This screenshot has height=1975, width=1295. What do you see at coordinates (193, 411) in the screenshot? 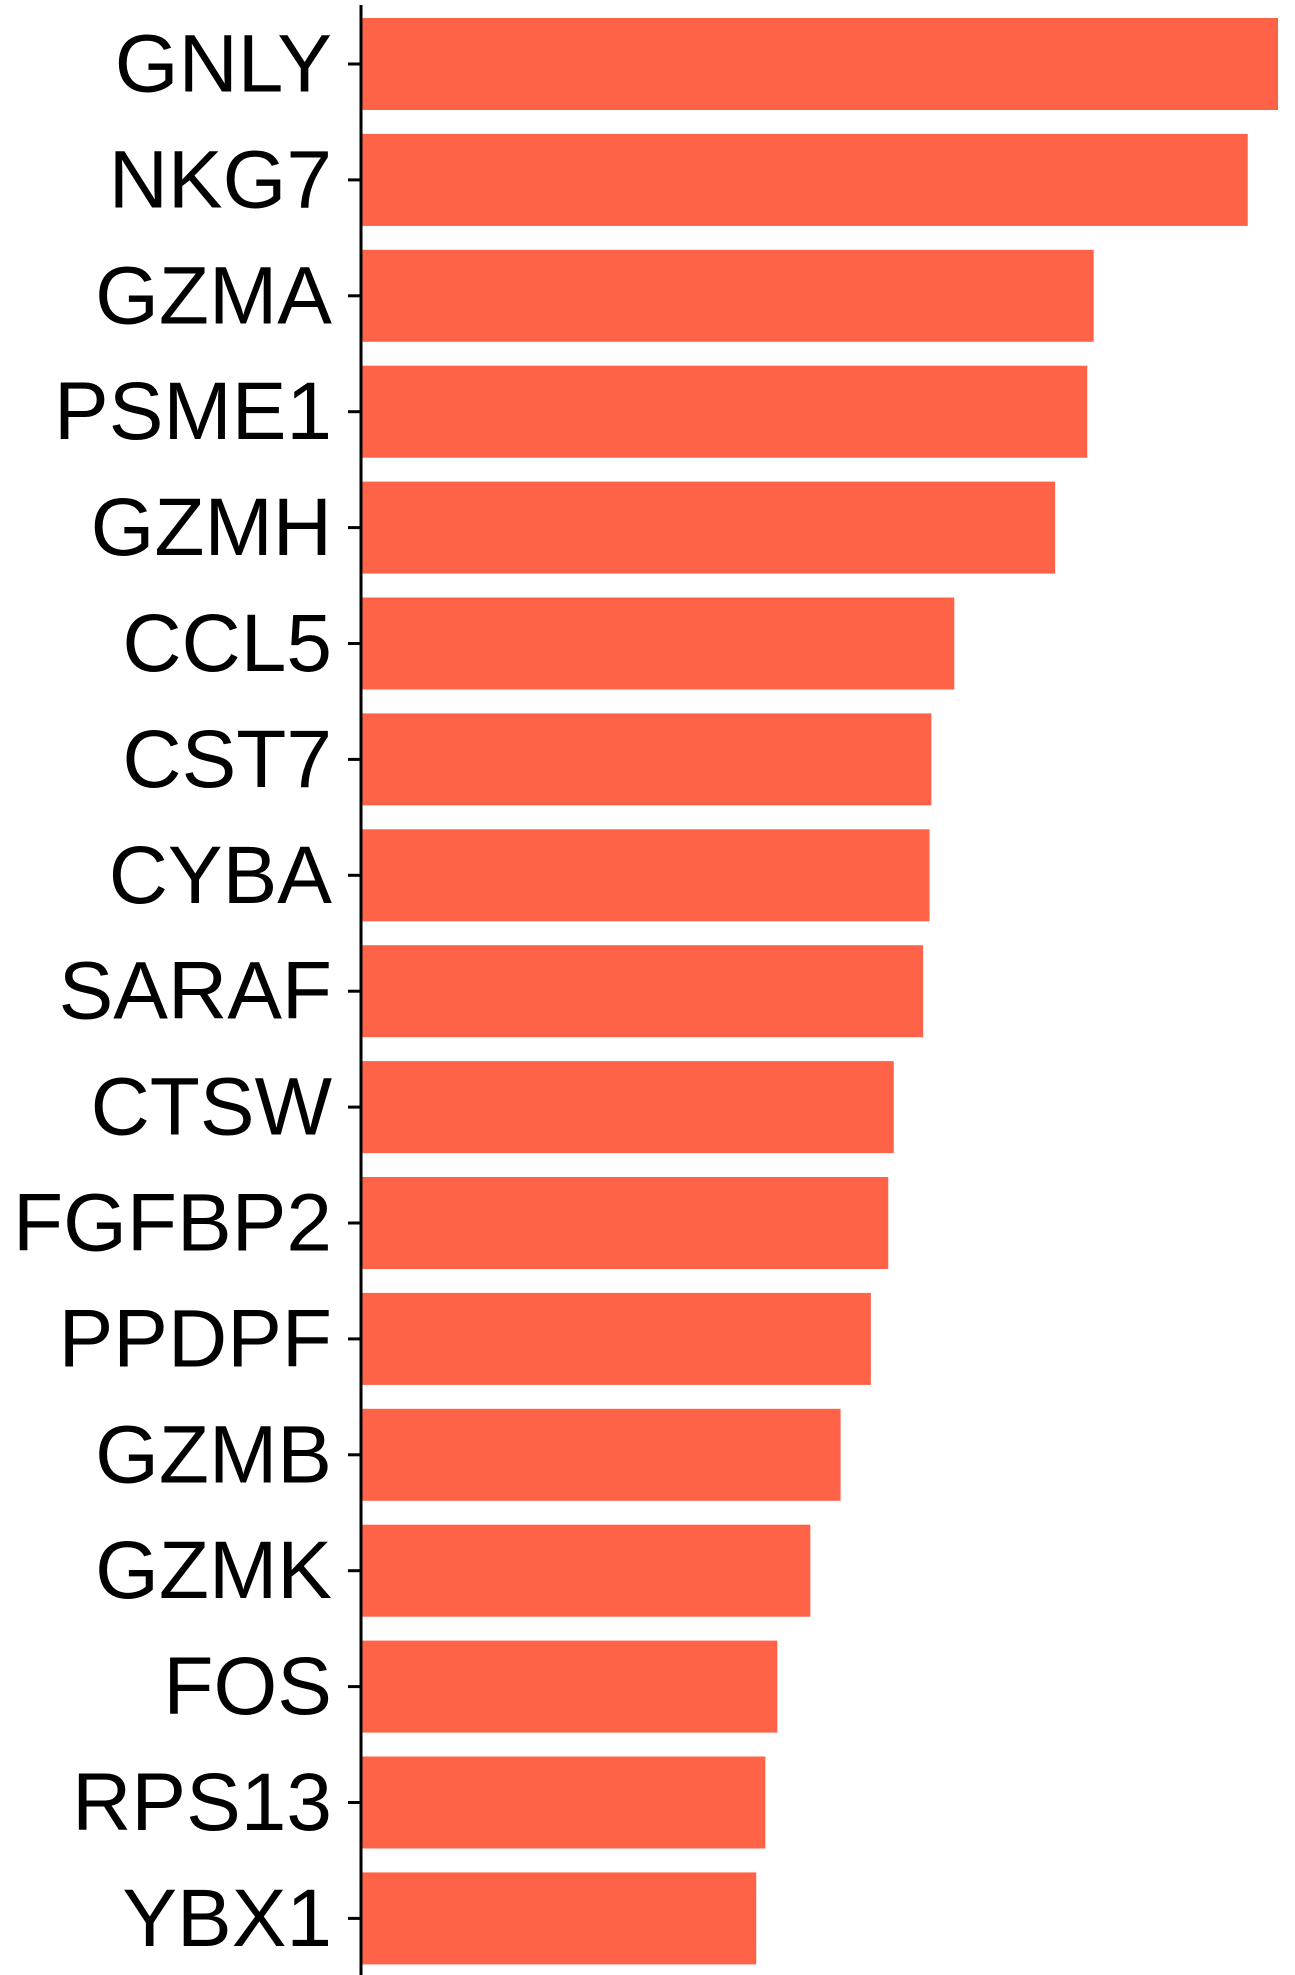
I see `y-tick-label-psme1: PSME1` at bounding box center [193, 411].